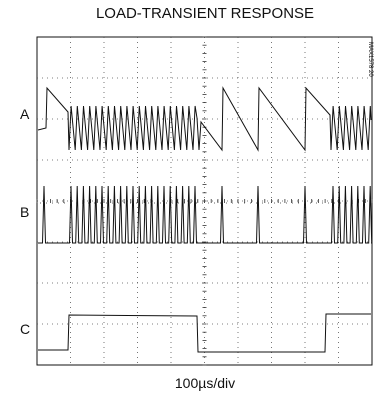  What do you see at coordinates (24, 212) in the screenshot?
I see `trace-label: B` at bounding box center [24, 212].